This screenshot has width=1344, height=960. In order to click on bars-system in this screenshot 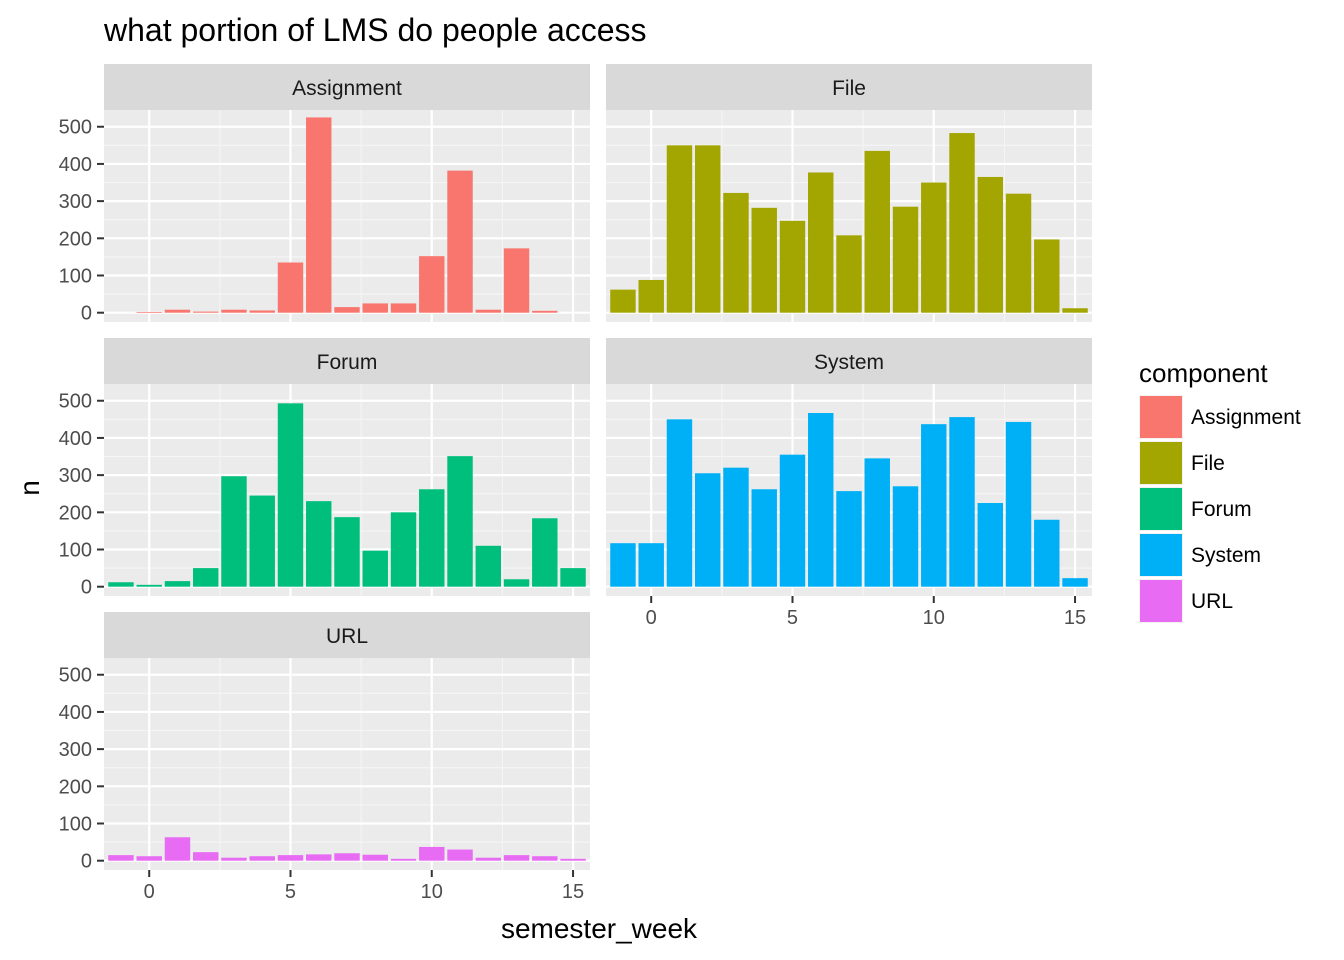, I will do `click(849, 500)`.